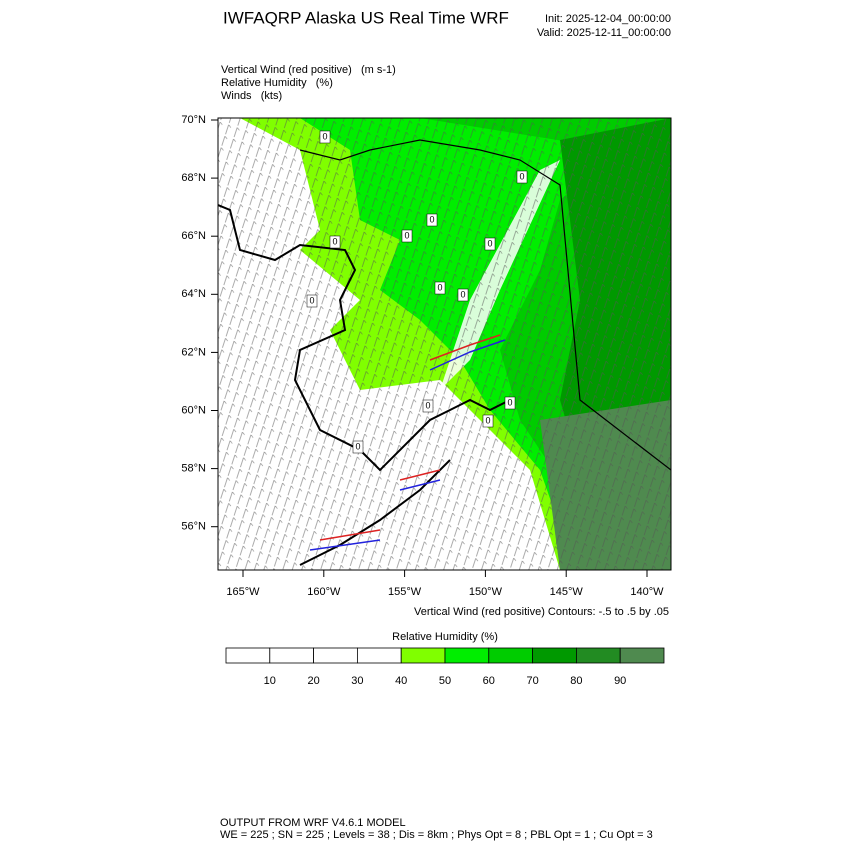  What do you see at coordinates (620, 681) in the screenshot?
I see `colorbar-tick-label: 90` at bounding box center [620, 681].